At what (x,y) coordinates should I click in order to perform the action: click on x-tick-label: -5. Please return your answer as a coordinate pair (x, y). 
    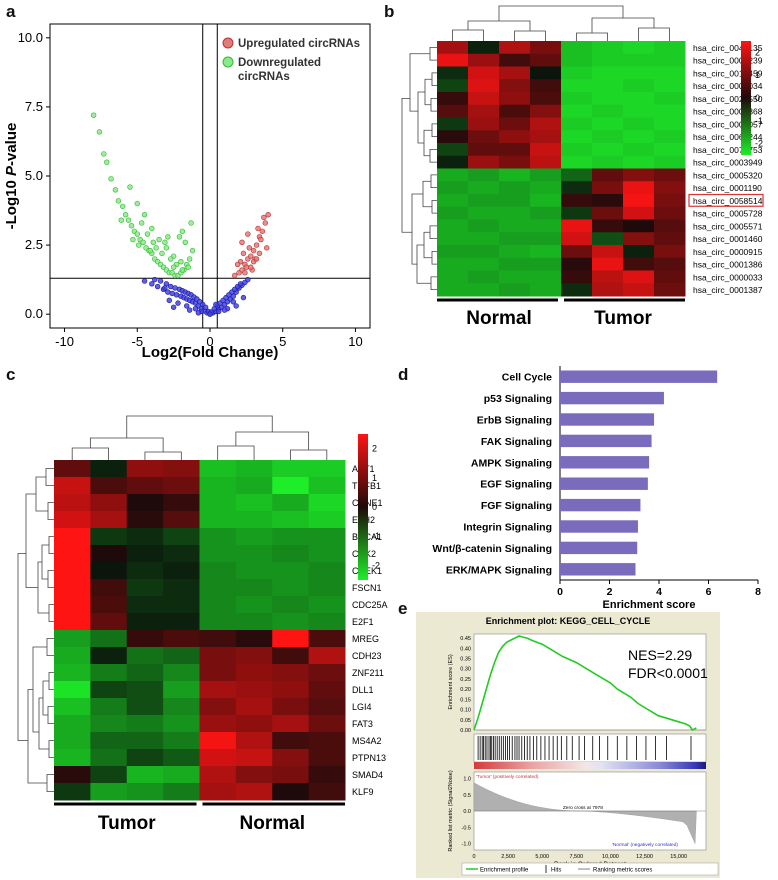
    Looking at the image, I should click on (137, 341).